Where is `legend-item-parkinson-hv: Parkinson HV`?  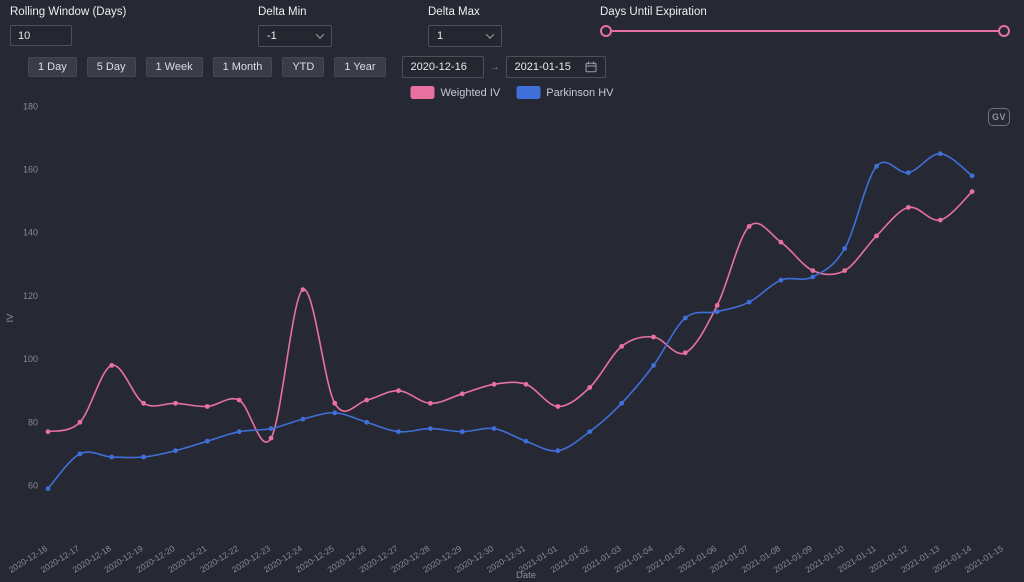
legend-item-parkinson-hv: Parkinson HV is located at coordinates (565, 92).